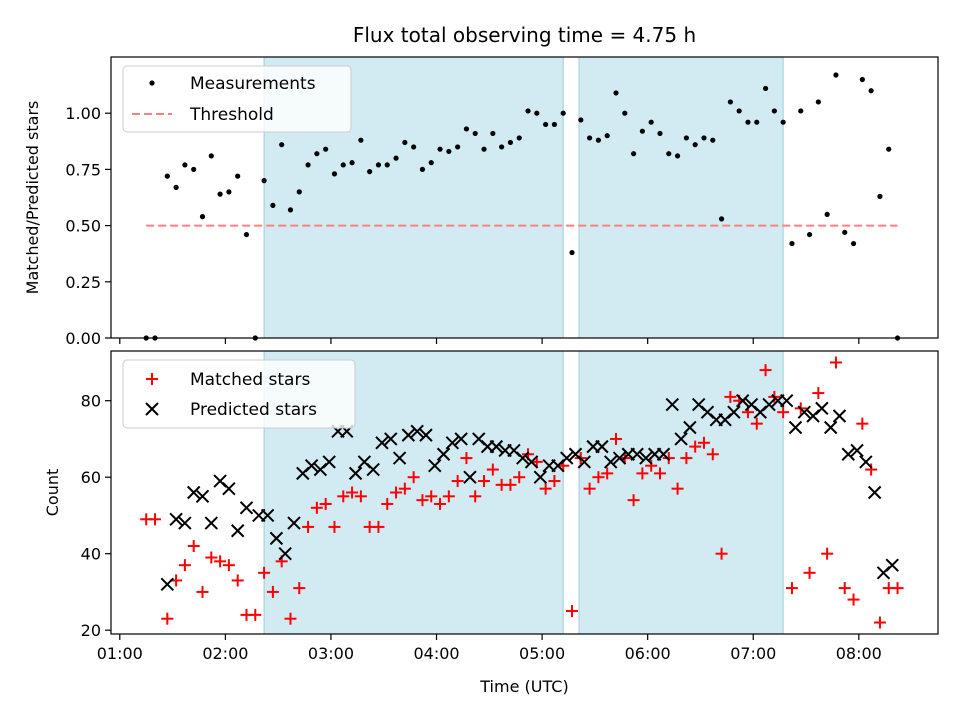  What do you see at coordinates (524, 35) in the screenshot?
I see `chart-title: Flux total observing time = 4.75 h` at bounding box center [524, 35].